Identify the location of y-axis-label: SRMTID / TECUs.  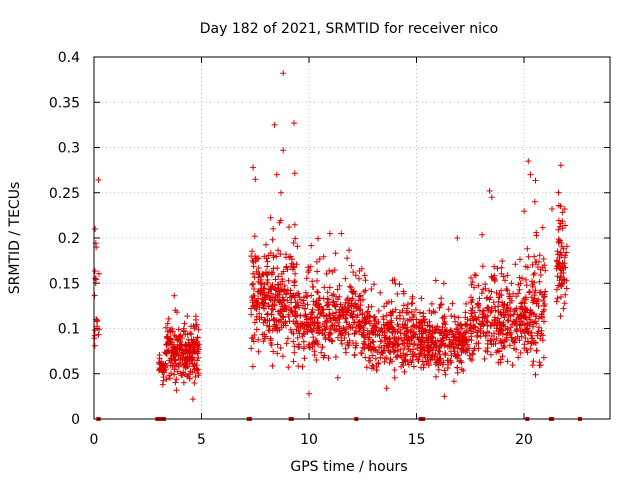
(15, 238).